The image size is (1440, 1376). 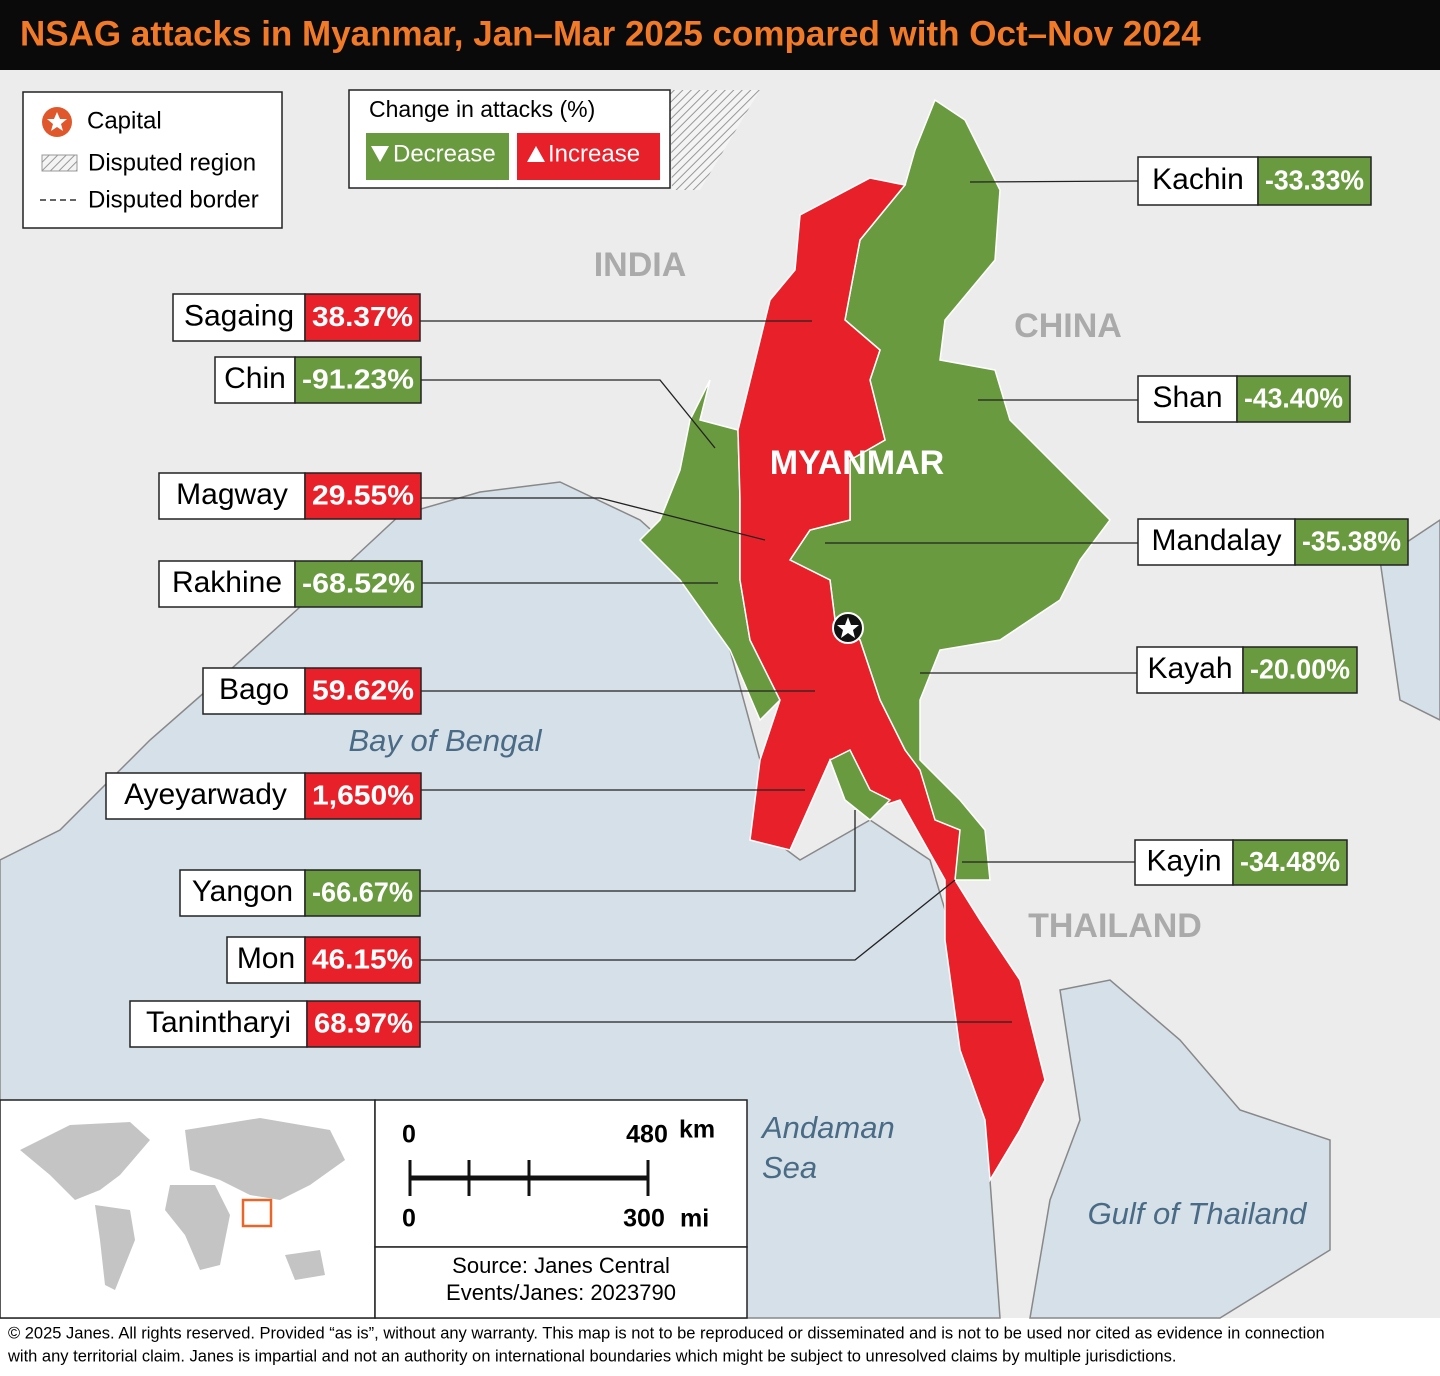 I want to click on legend-label: Decrease, so click(x=444, y=153).